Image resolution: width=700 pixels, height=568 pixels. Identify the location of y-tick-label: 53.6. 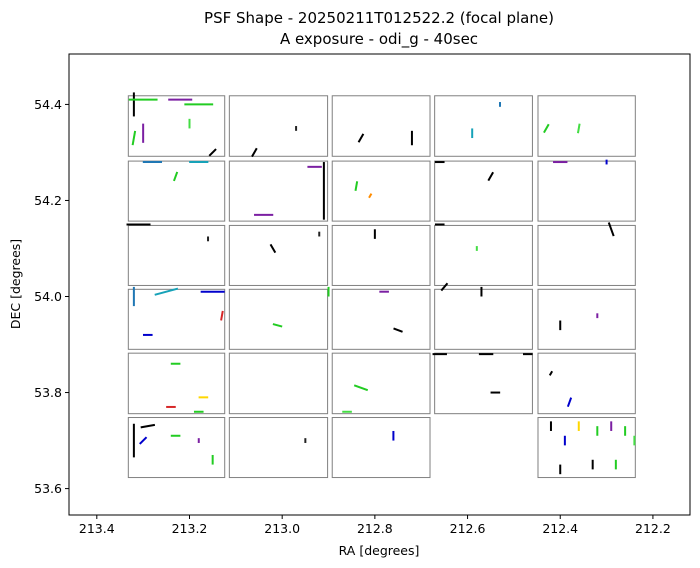
(48, 488).